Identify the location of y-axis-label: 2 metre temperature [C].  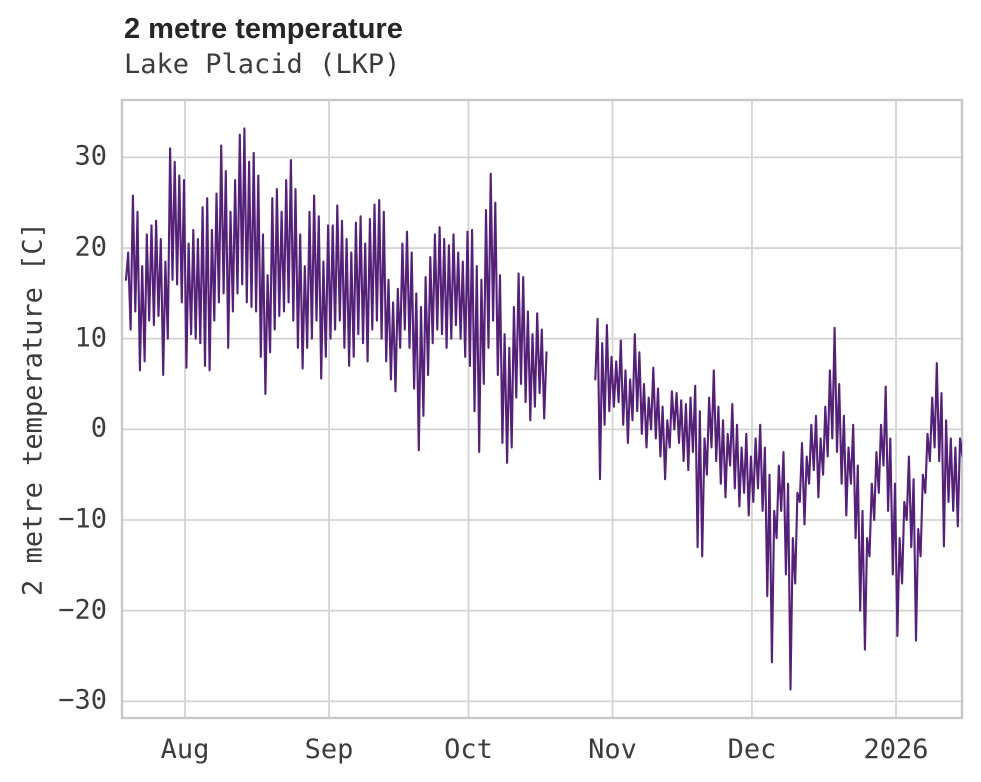
(33, 409).